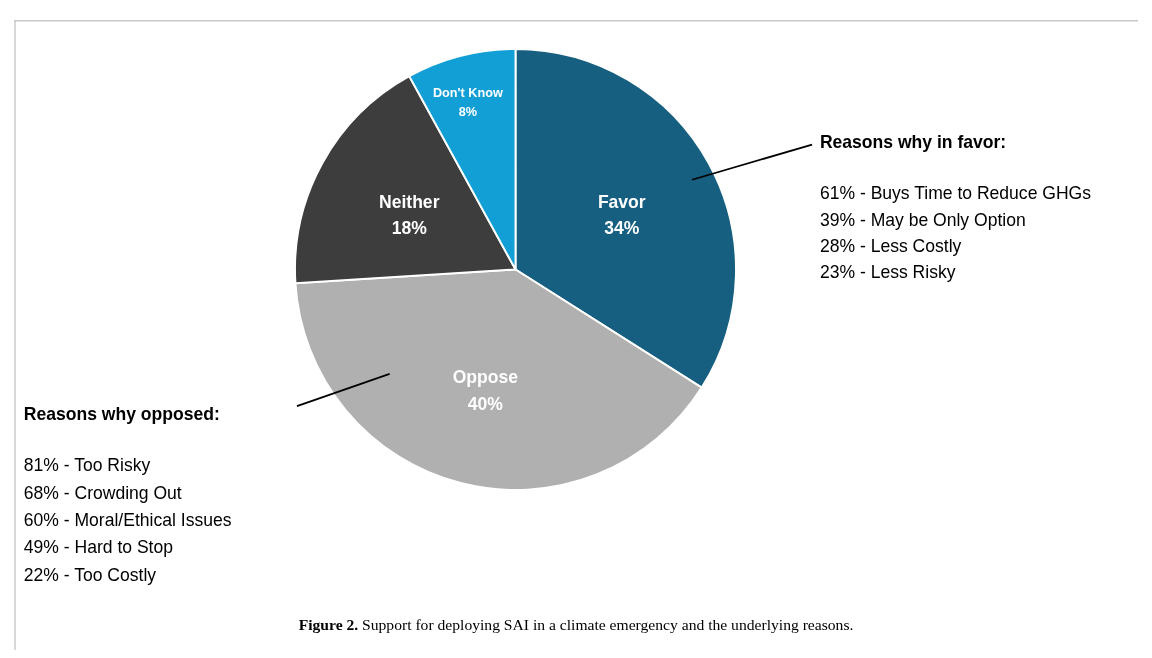  What do you see at coordinates (576, 624) in the screenshot?
I see `text: Figure 2. Support for deploying SAI in a climate emergency and the underlying reasons.` at bounding box center [576, 624].